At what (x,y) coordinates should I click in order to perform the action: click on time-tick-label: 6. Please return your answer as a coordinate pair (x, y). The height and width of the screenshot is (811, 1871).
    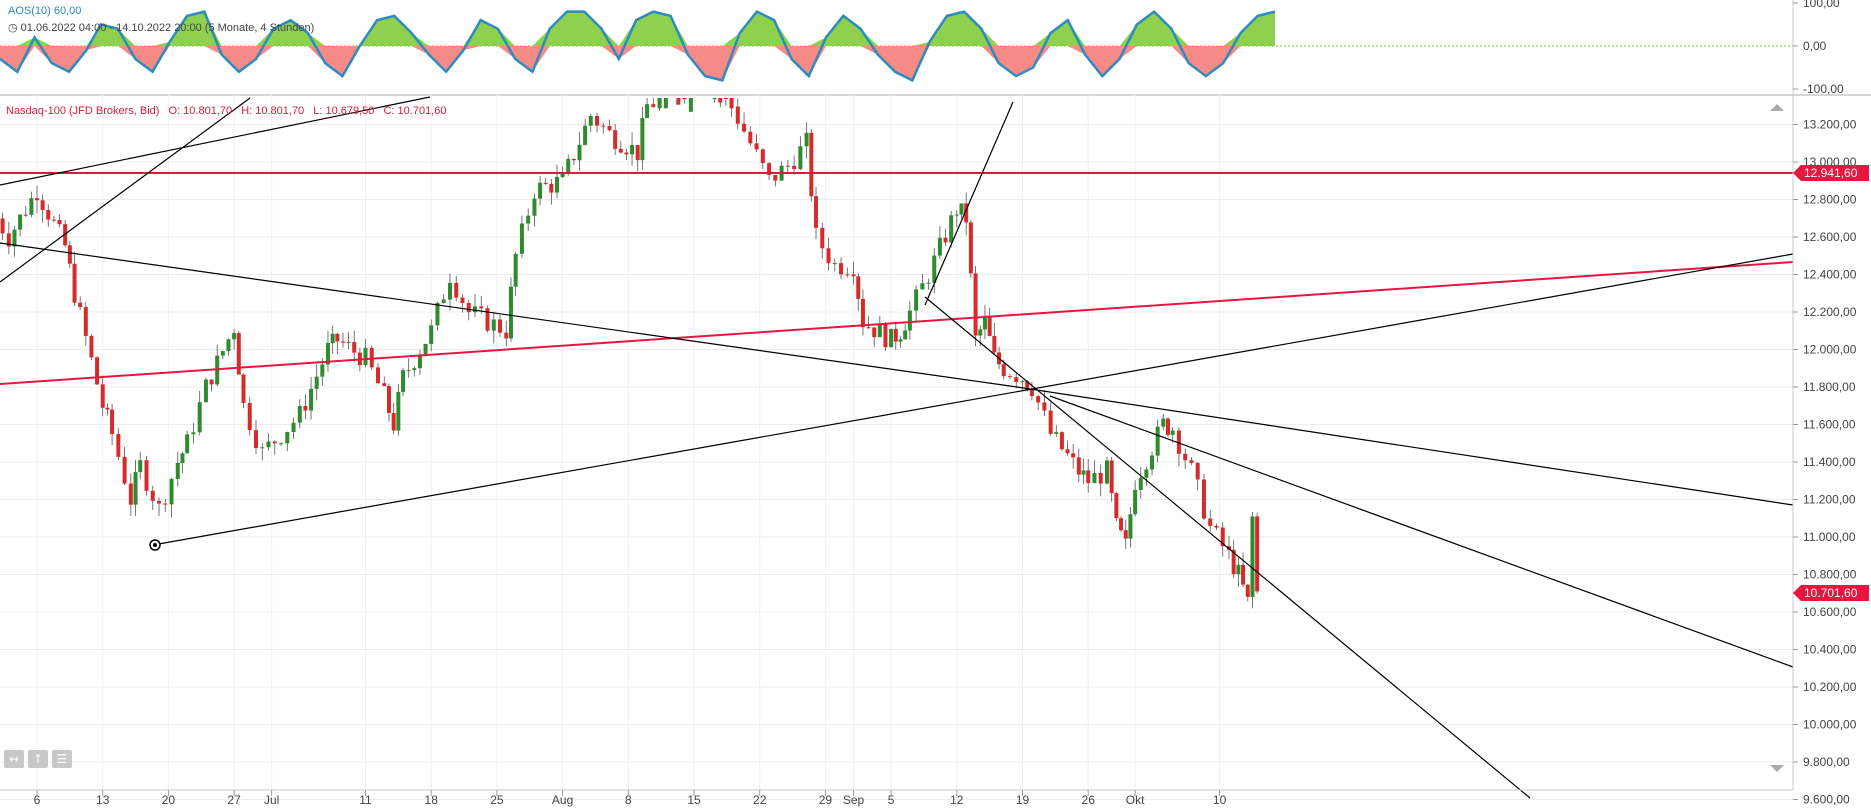
    Looking at the image, I should click on (37, 800).